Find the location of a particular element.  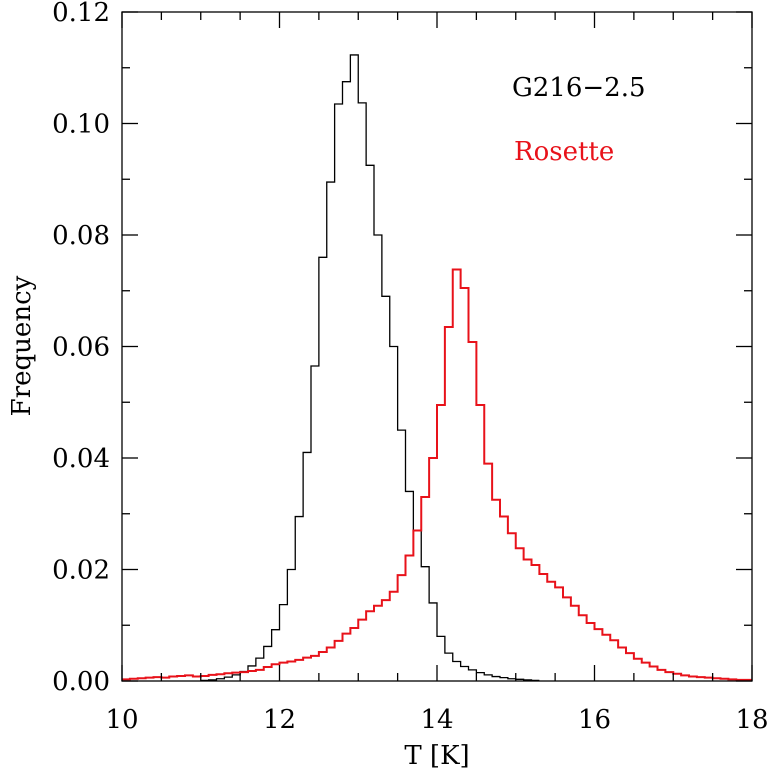

y-axis-label: Frequency is located at coordinates (22, 345).